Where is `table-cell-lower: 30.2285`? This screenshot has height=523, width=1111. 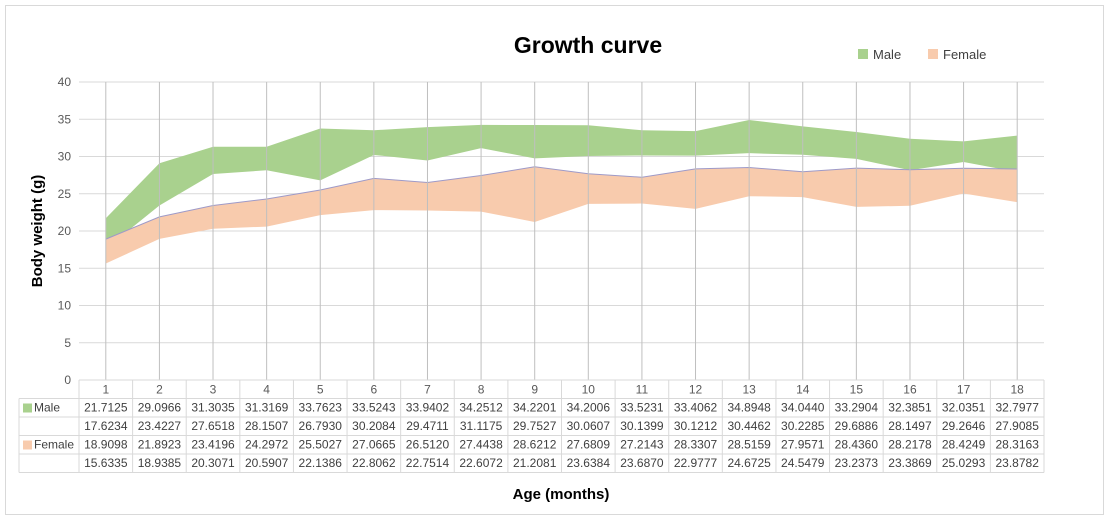 table-cell-lower: 30.2285 is located at coordinates (803, 426).